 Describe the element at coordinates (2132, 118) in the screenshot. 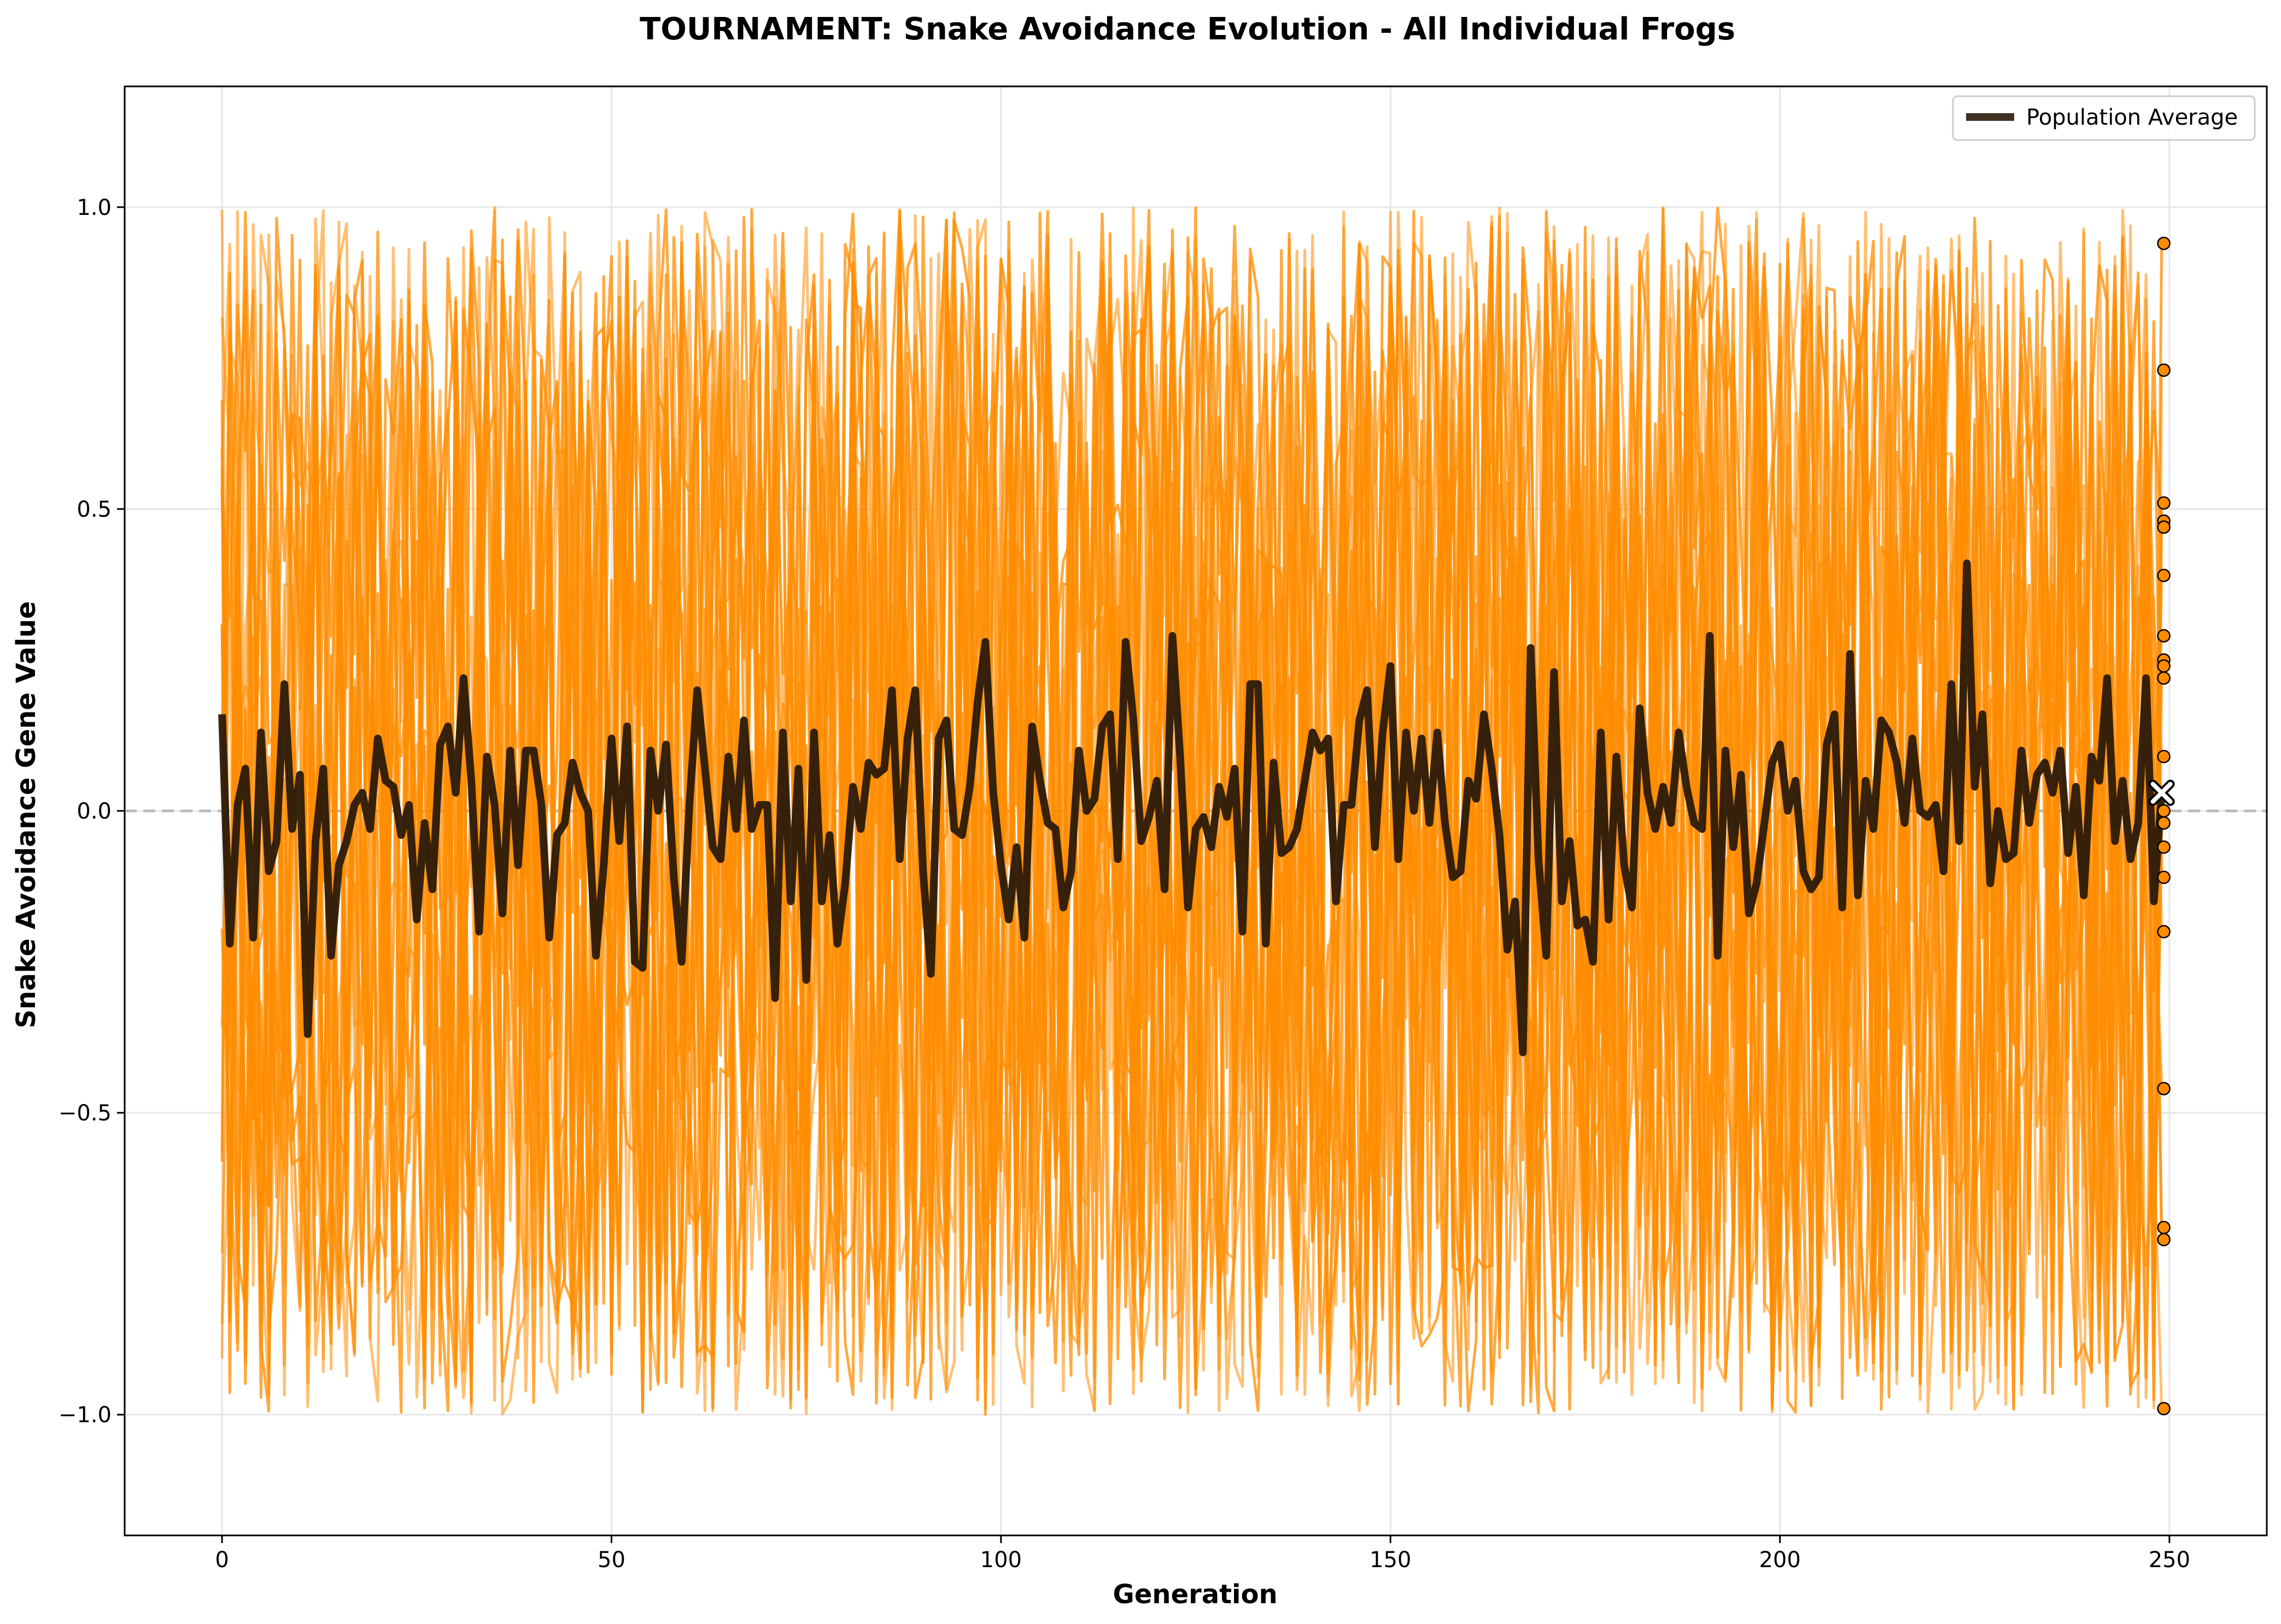

I see `legend-entry-population-average: Population Average` at that location.